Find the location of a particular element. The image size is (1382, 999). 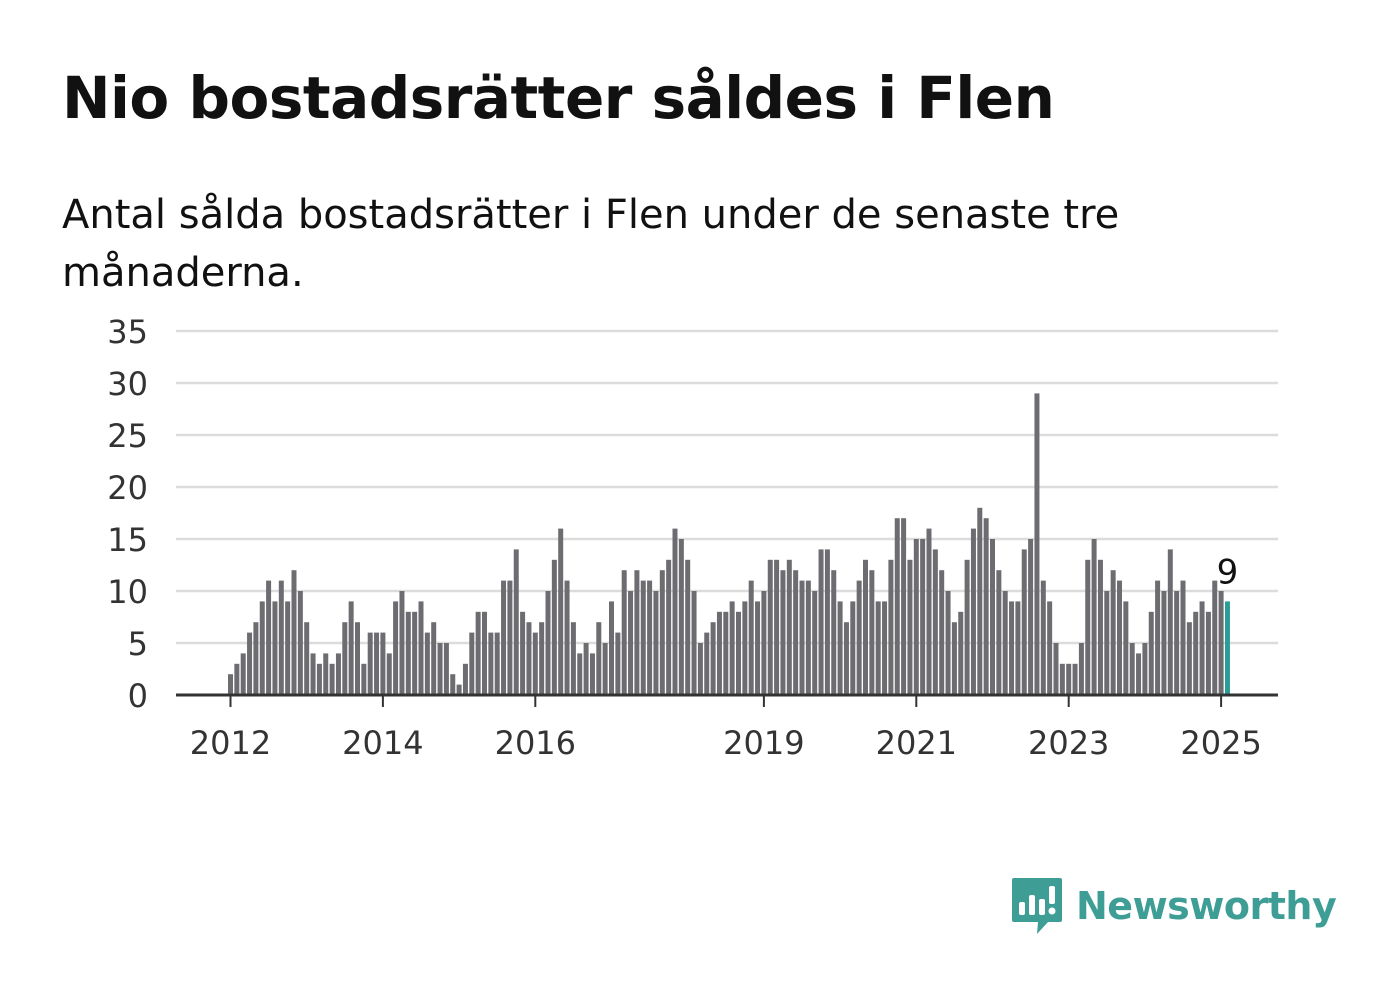

y-tick-label: 0 is located at coordinates (138, 696).